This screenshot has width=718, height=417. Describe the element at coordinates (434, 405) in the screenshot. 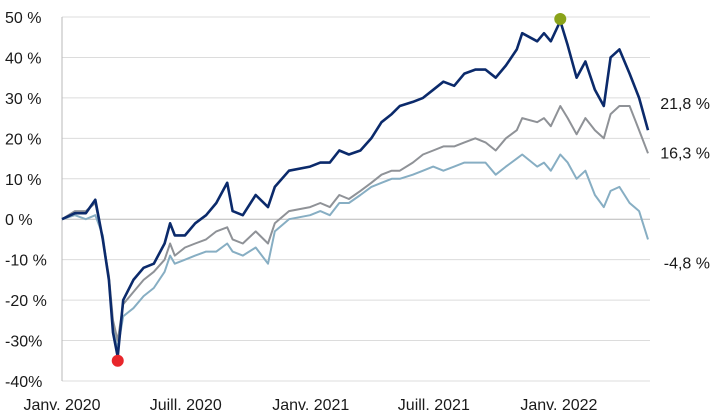

I see `x-tick-label: Juill. 2021` at that location.